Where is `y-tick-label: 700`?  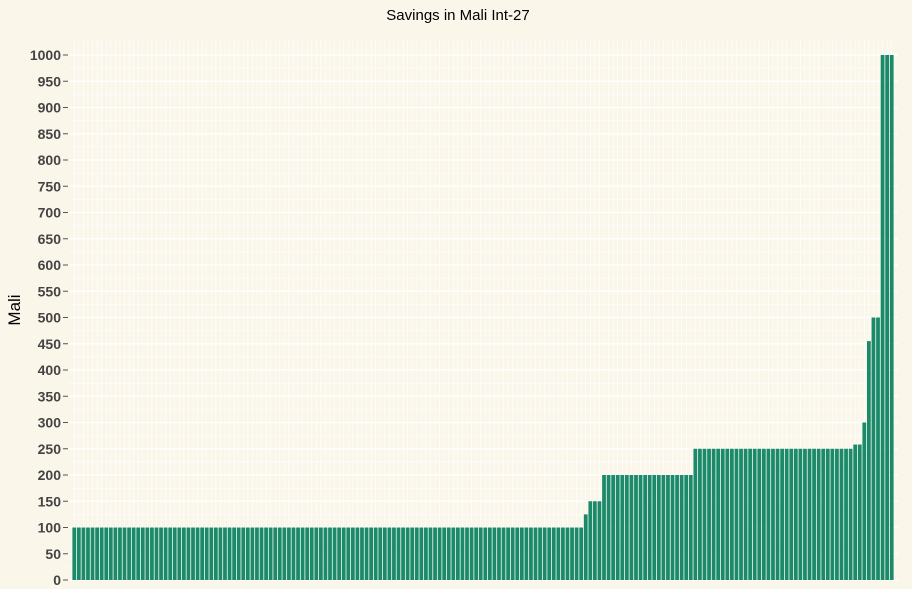 y-tick-label: 700 is located at coordinates (50, 213).